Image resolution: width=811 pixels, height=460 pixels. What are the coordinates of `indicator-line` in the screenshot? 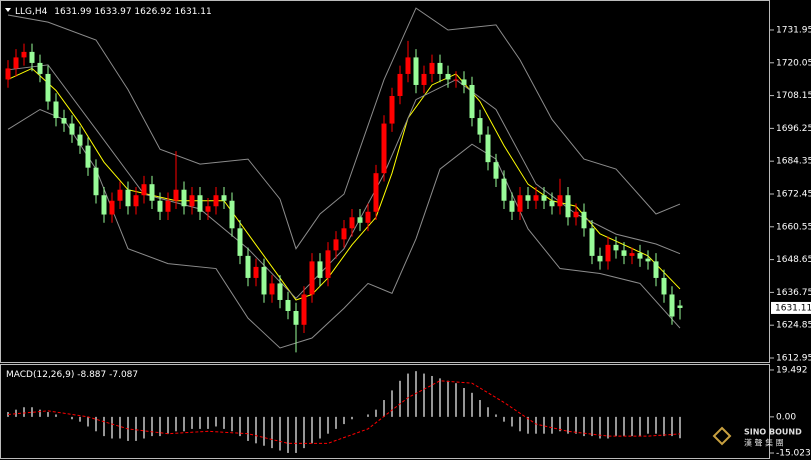 It's located at (344, 412).